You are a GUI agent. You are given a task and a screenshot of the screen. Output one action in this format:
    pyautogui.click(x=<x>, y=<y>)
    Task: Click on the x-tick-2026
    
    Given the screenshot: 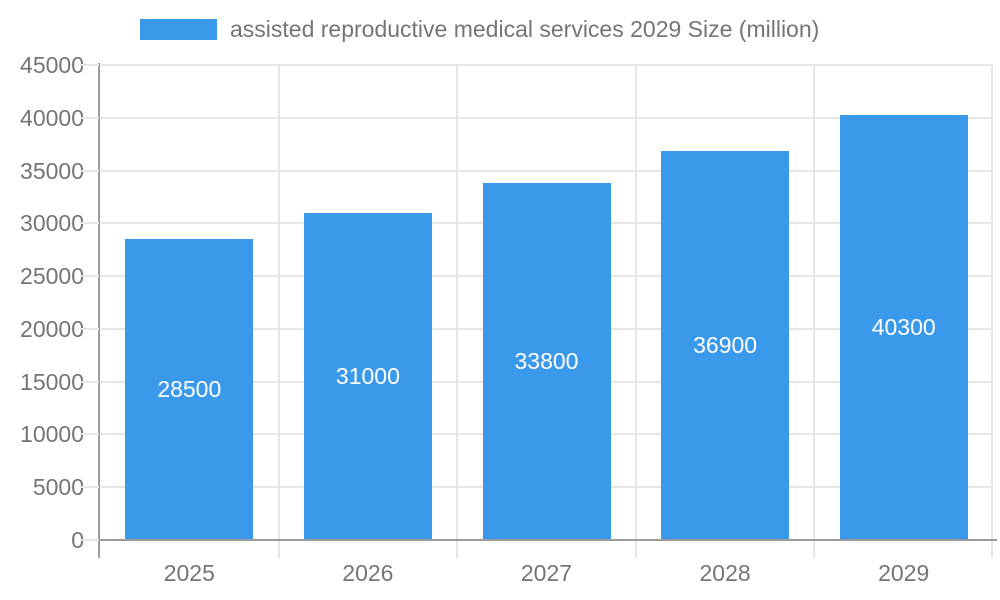 What is the action you would take?
    pyautogui.click(x=278, y=549)
    